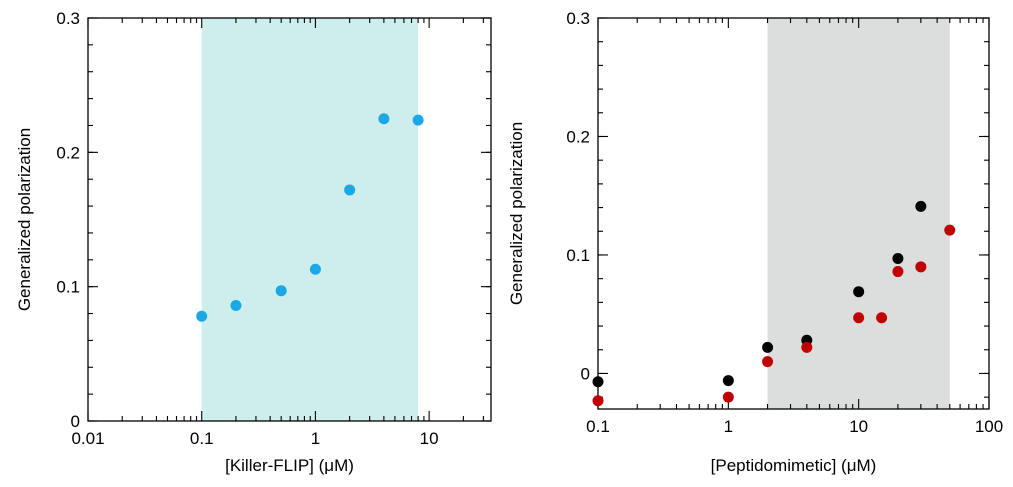 Image resolution: width=1013 pixels, height=487 pixels. What do you see at coordinates (794, 465) in the screenshot?
I see `x-axis-title: [Peptidomimetic] (μM)` at bounding box center [794, 465].